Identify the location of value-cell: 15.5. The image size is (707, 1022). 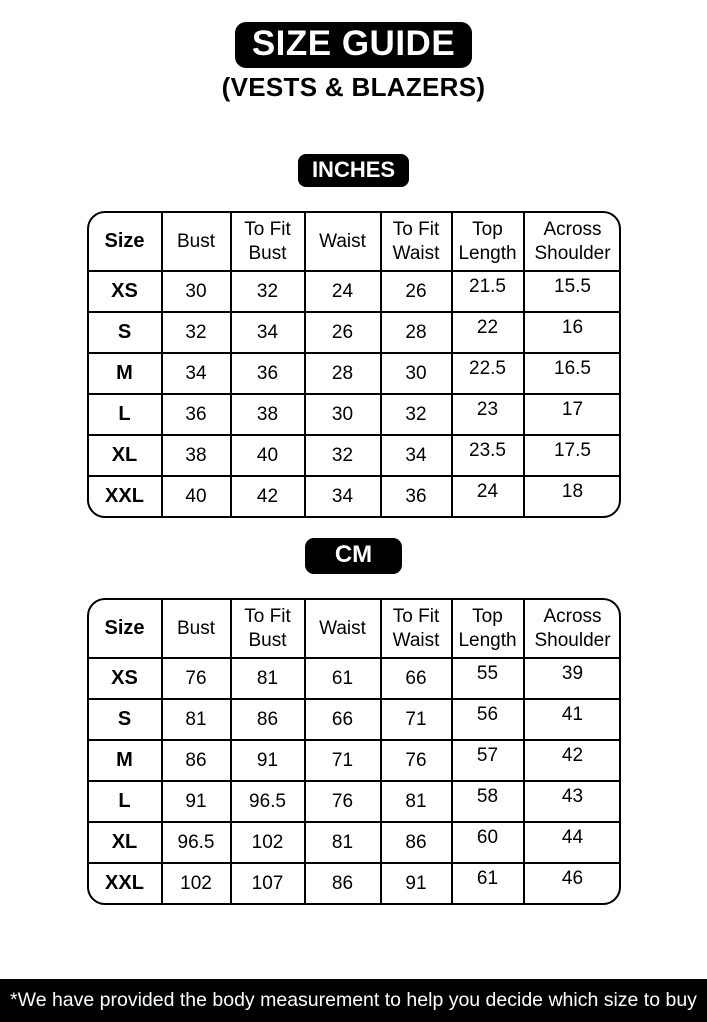
(570, 291).